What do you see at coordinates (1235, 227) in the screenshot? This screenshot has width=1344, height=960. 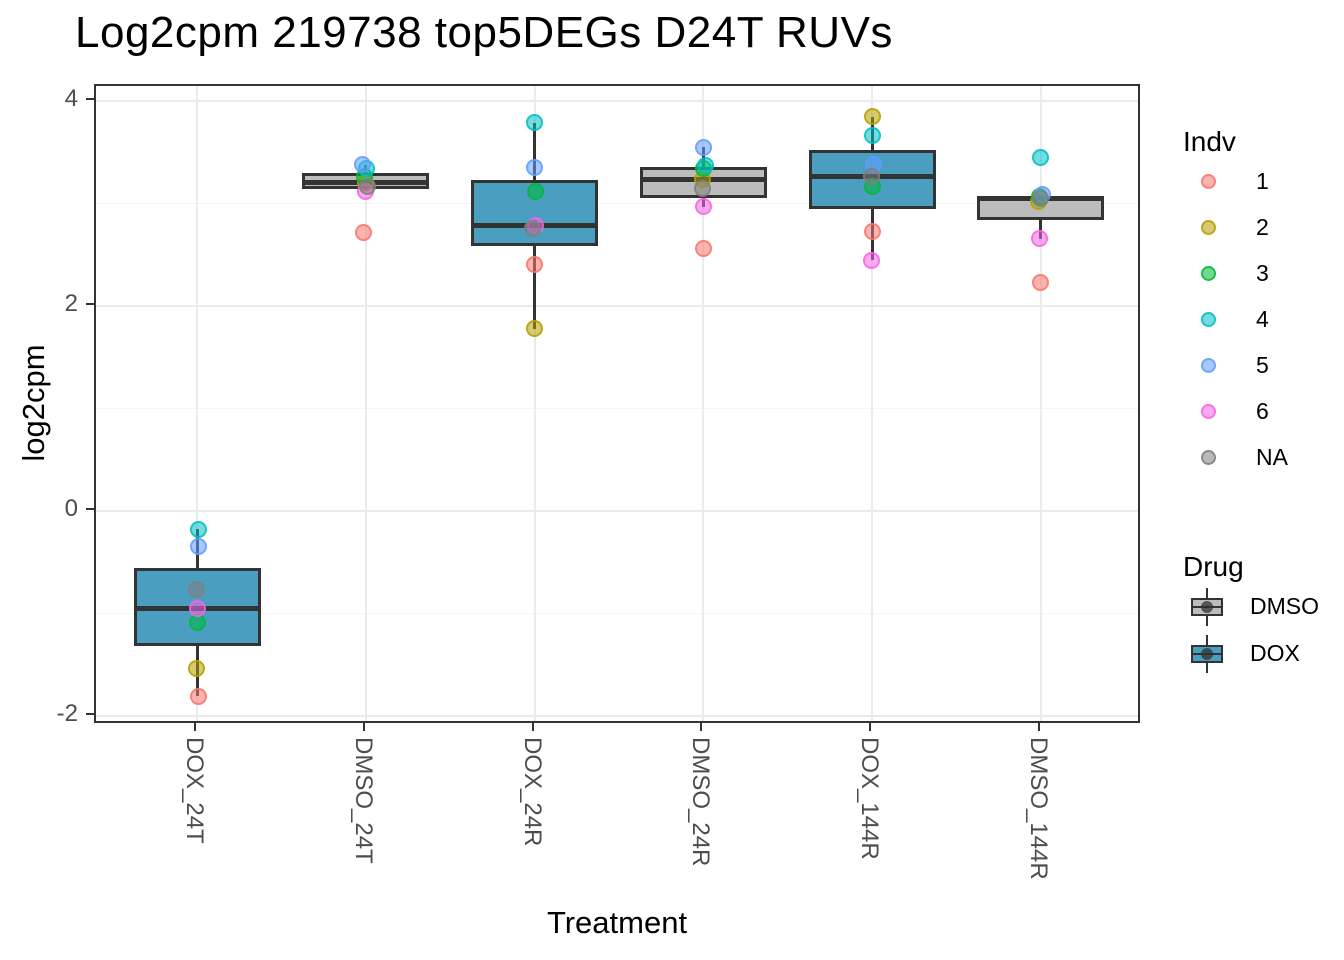 I see `legend-item-indv-2: 2` at bounding box center [1235, 227].